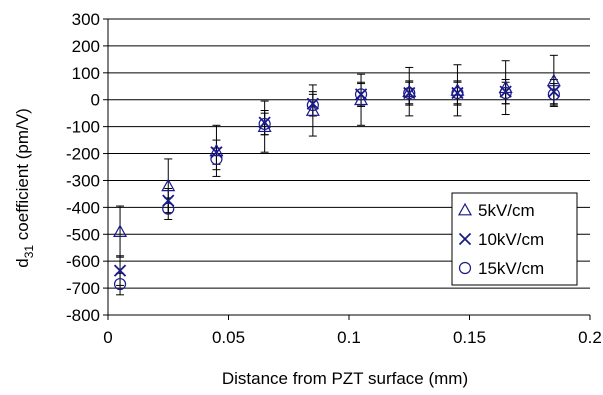 Image resolution: width=603 pixels, height=395 pixels. What do you see at coordinates (83, 288) in the screenshot?
I see `y-tick-label: -700` at bounding box center [83, 288].